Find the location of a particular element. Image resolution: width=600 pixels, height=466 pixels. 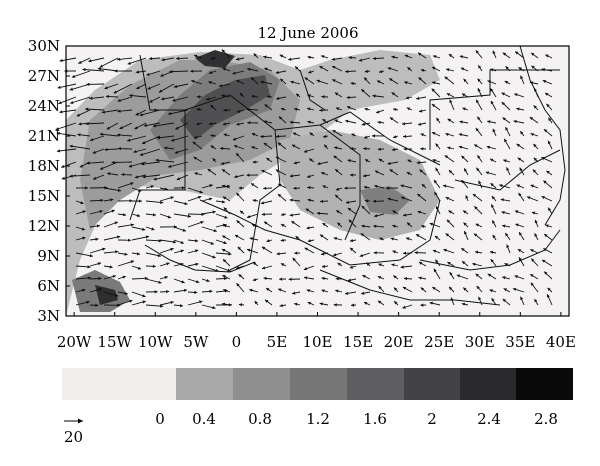

colorbar-tick-label: 1.2 is located at coordinates (318, 419).